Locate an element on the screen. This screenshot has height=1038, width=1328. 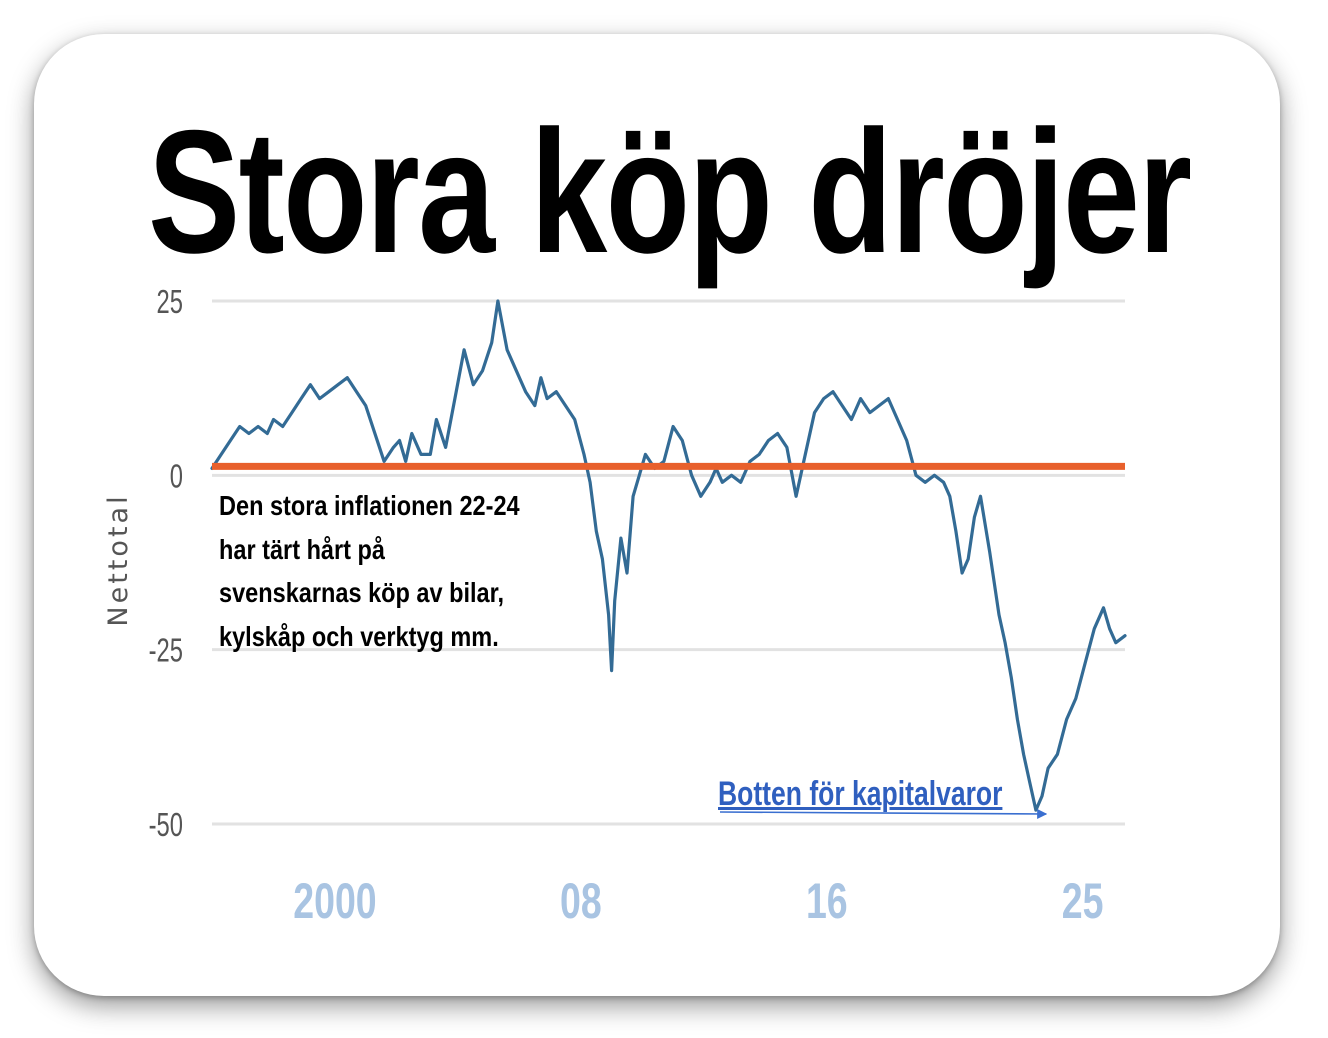
x-tick-label: 2000 is located at coordinates (334, 901).